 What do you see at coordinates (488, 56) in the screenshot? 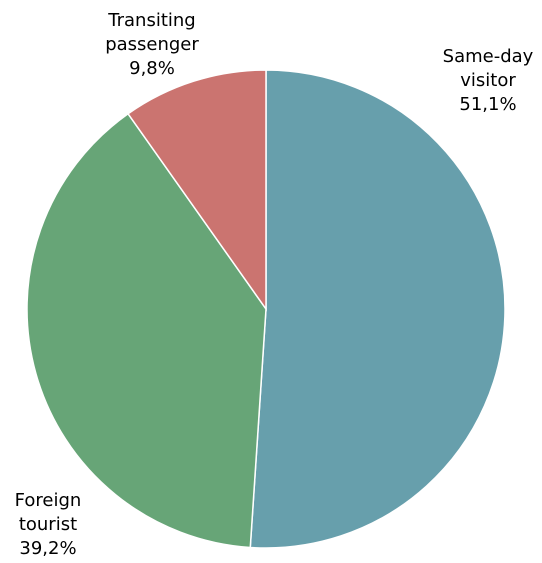
I see `slice-category-label: Same-day` at bounding box center [488, 56].